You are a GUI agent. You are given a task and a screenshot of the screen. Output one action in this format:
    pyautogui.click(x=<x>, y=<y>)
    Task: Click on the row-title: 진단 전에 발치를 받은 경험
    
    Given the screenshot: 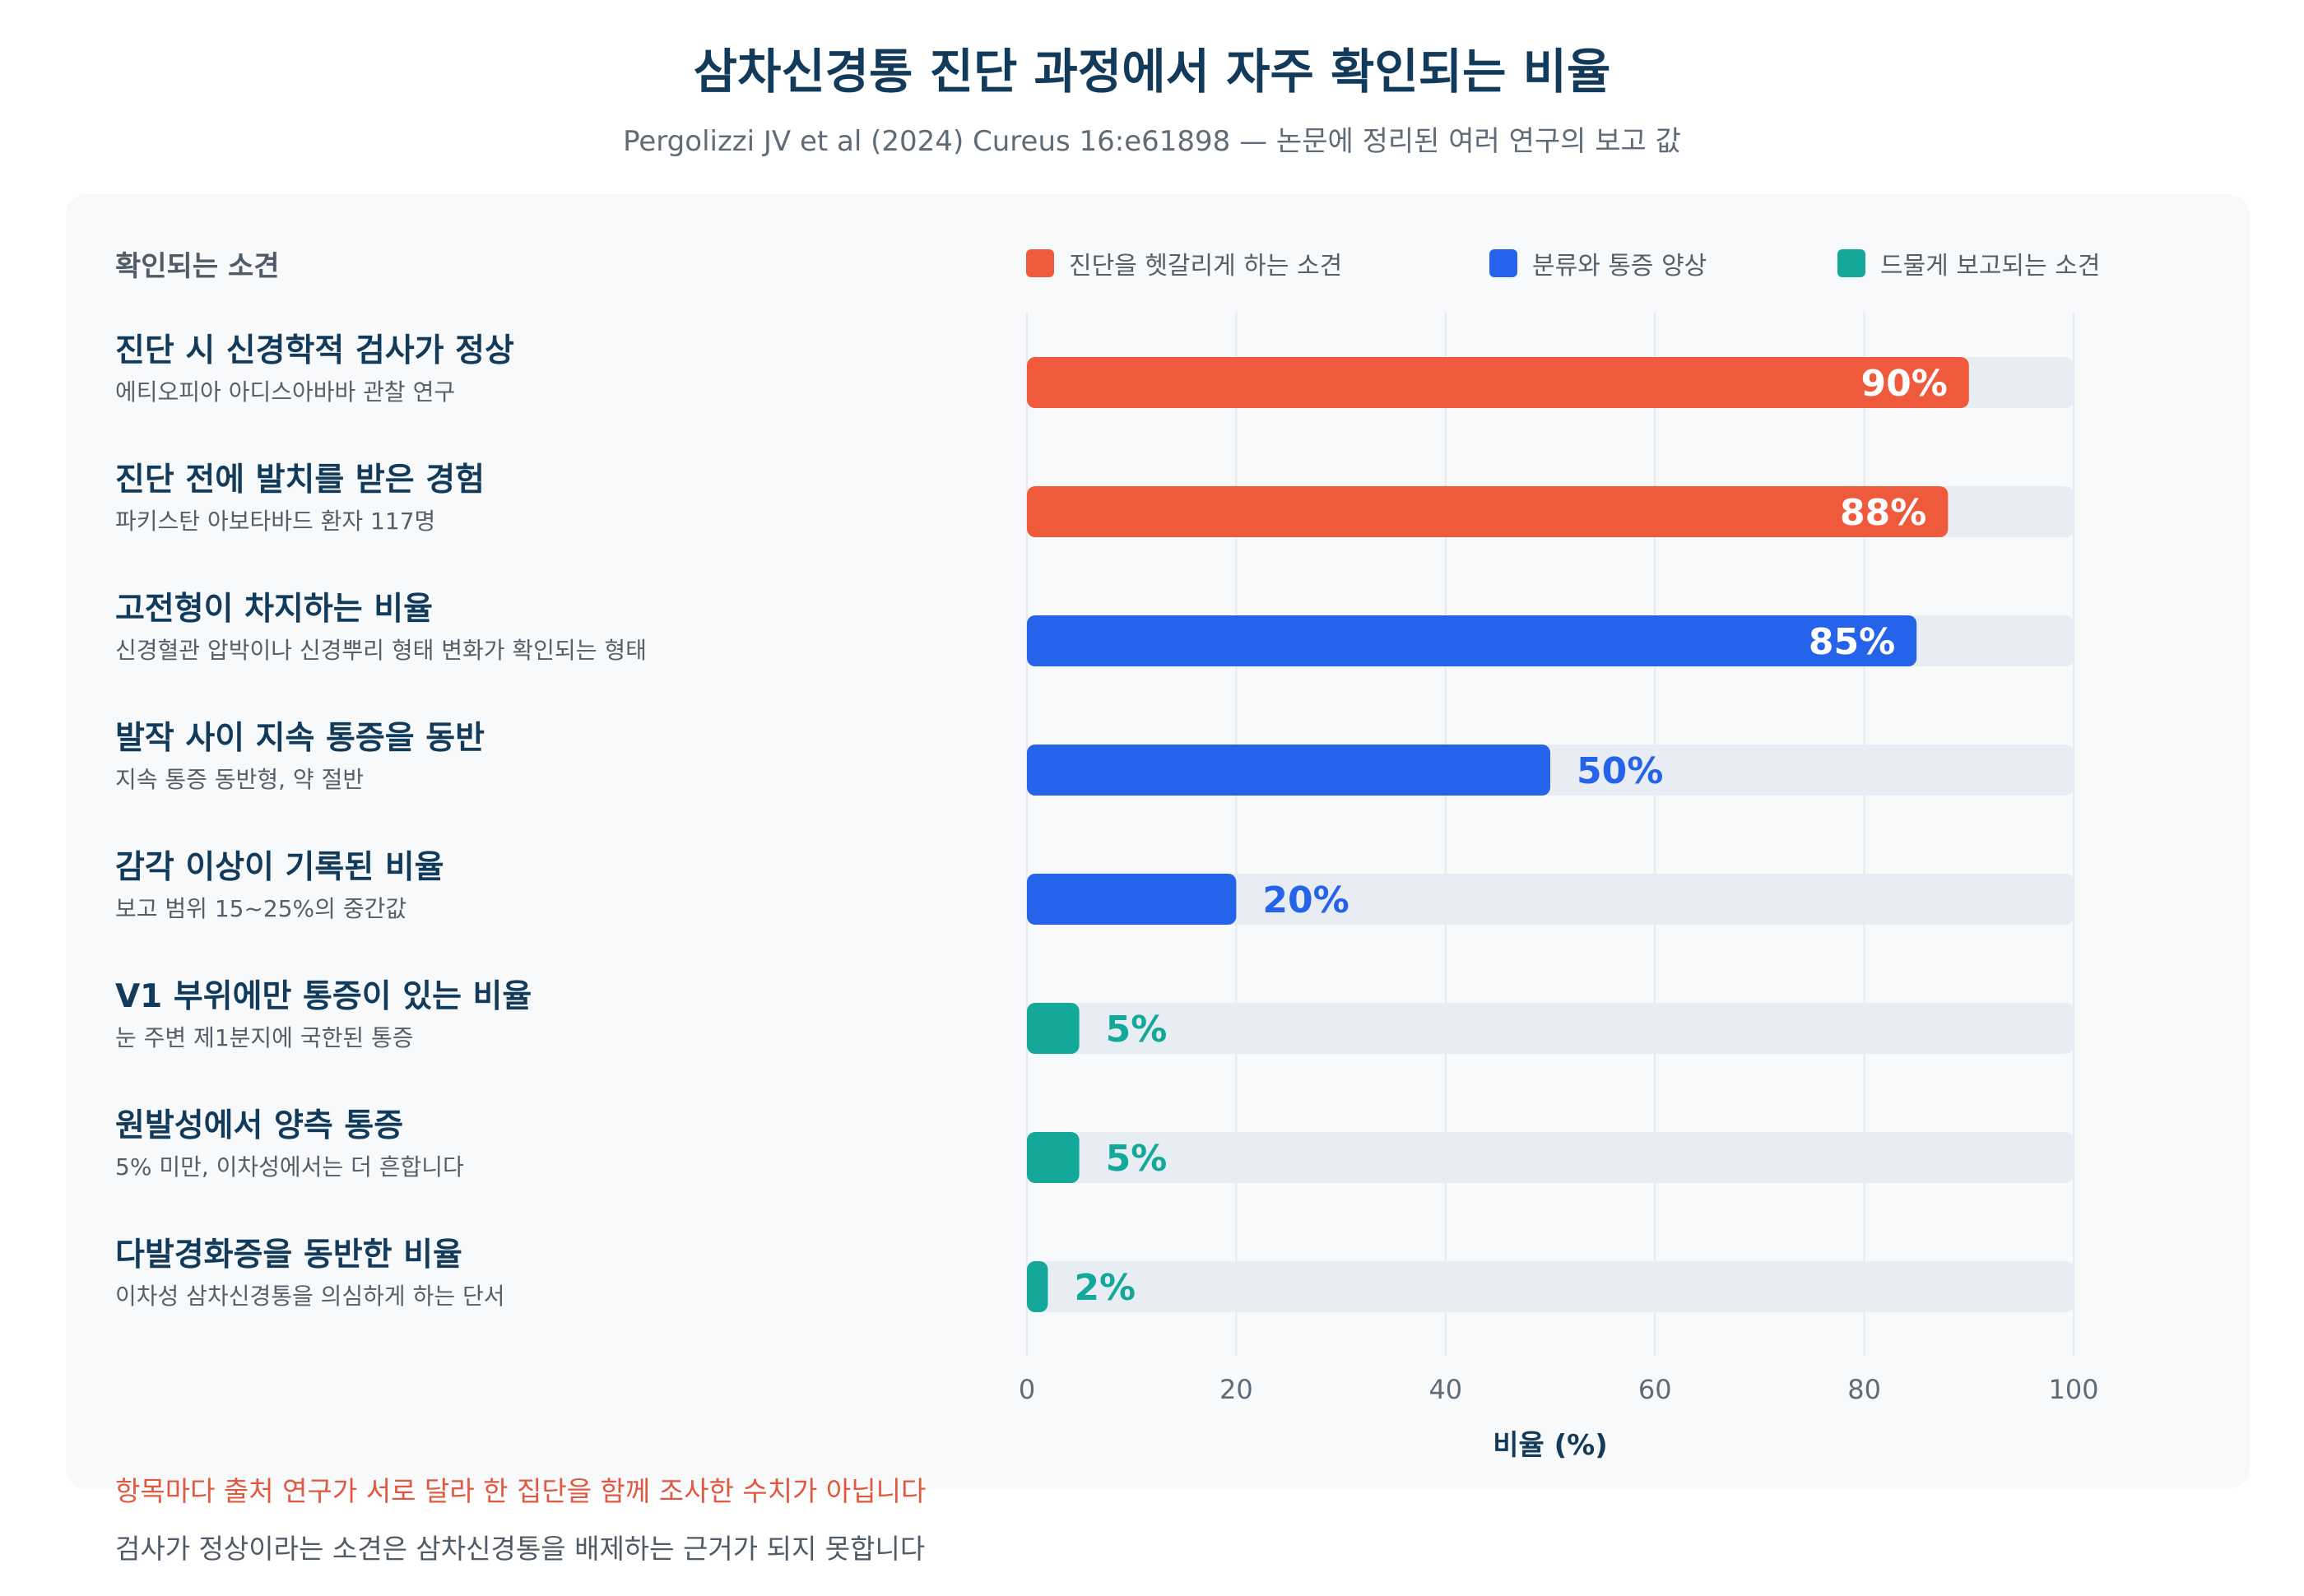 What is the action you would take?
    pyautogui.click(x=300, y=480)
    